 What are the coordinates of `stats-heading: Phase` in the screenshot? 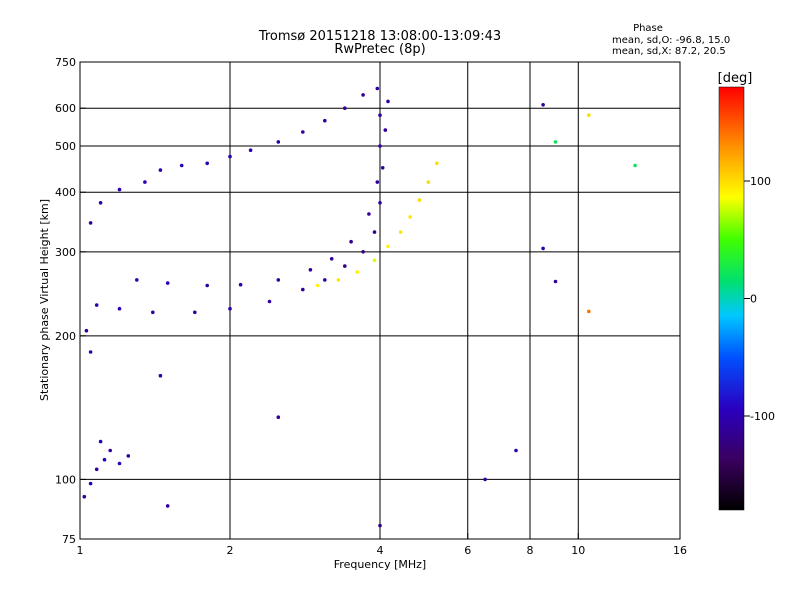 It's located at (648, 28).